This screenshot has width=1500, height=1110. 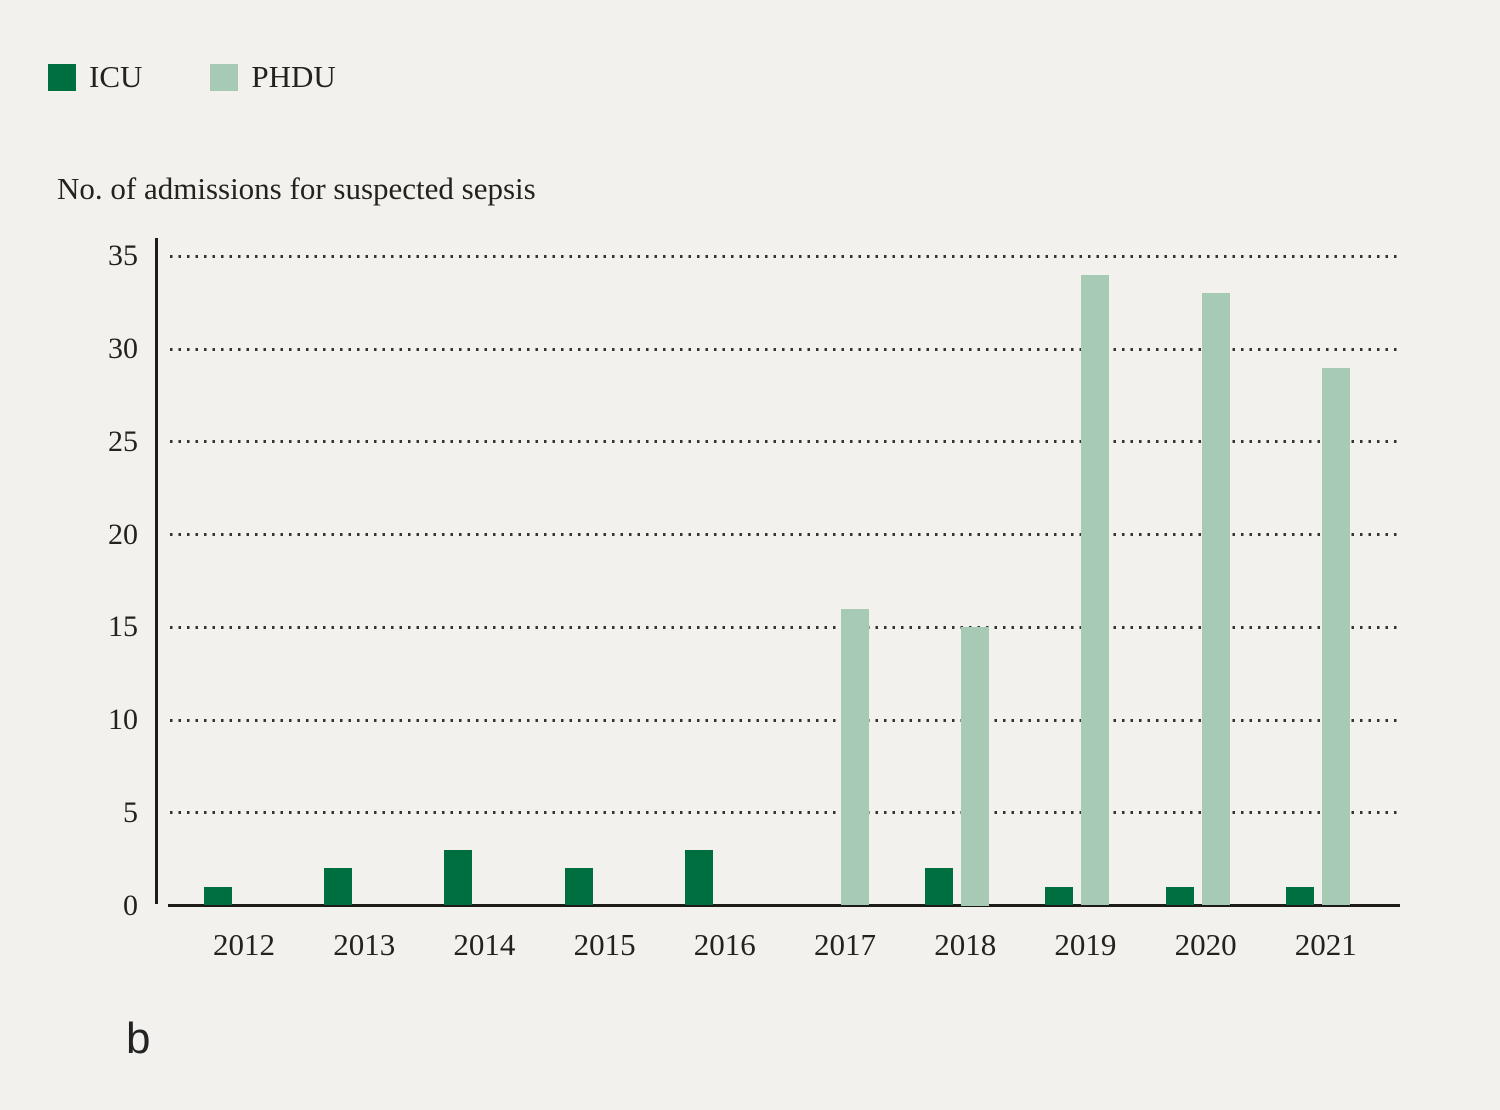 I want to click on y-tick-label-35: 35, so click(x=123, y=256).